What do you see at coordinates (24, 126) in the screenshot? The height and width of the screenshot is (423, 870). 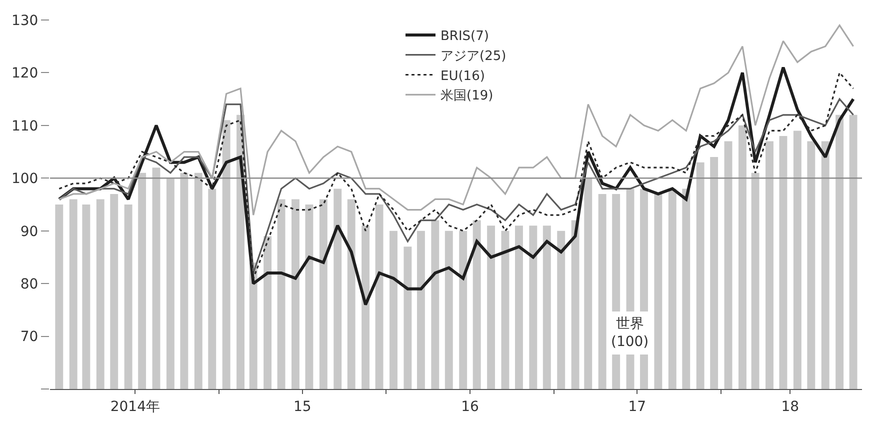 I see `y-tick-label: 110` at bounding box center [24, 126].